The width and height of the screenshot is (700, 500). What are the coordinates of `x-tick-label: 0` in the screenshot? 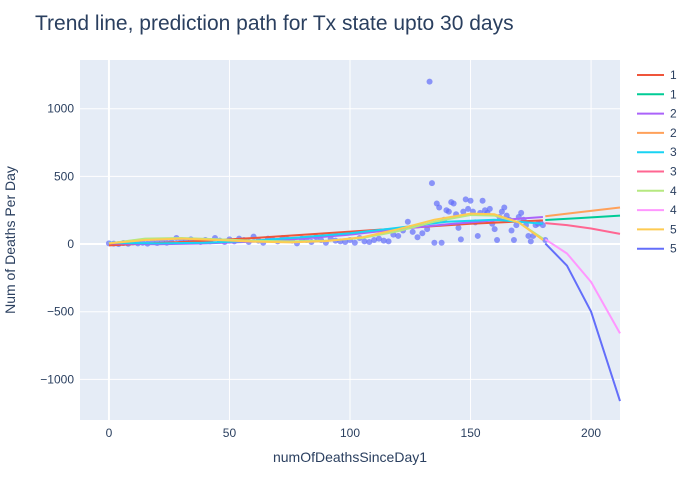 It's located at (109, 433).